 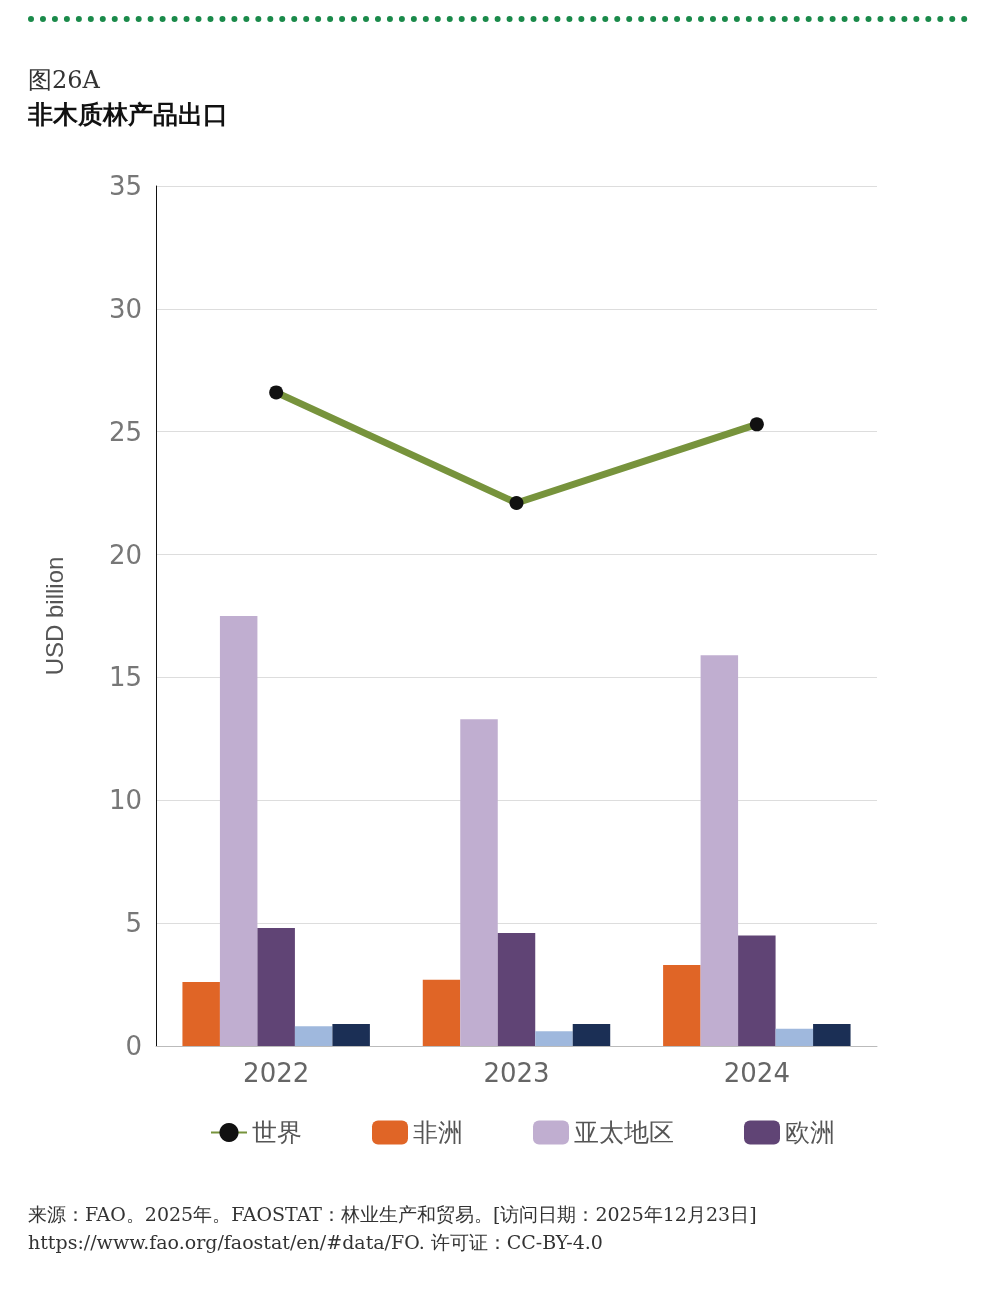 I want to click on y-tick-label: 5, so click(x=133, y=923).